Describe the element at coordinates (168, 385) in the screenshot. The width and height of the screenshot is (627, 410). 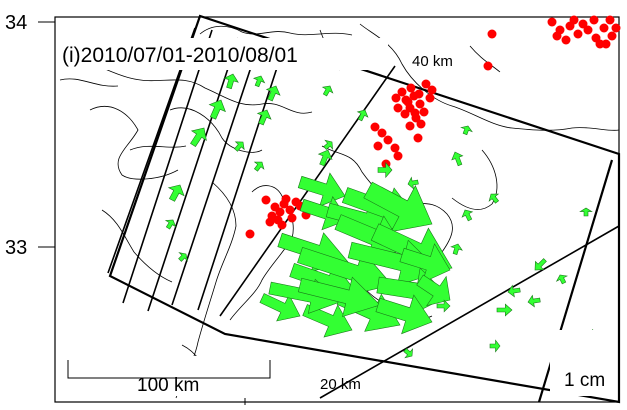
I see `scale-bar-label: 100 km` at that location.